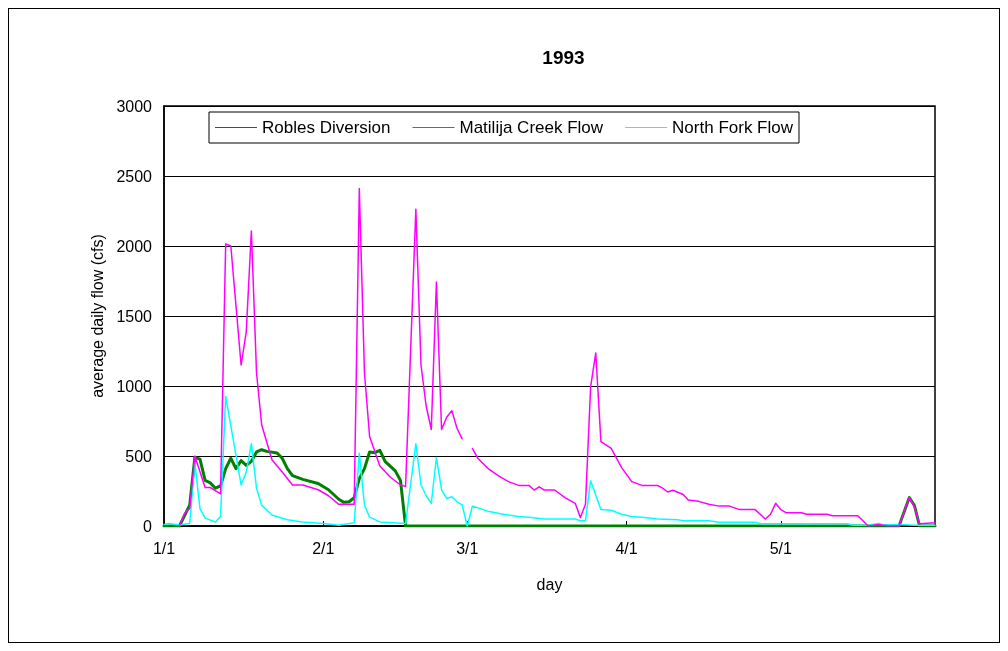  I want to click on x-tick-label: 1/1, so click(164, 548).